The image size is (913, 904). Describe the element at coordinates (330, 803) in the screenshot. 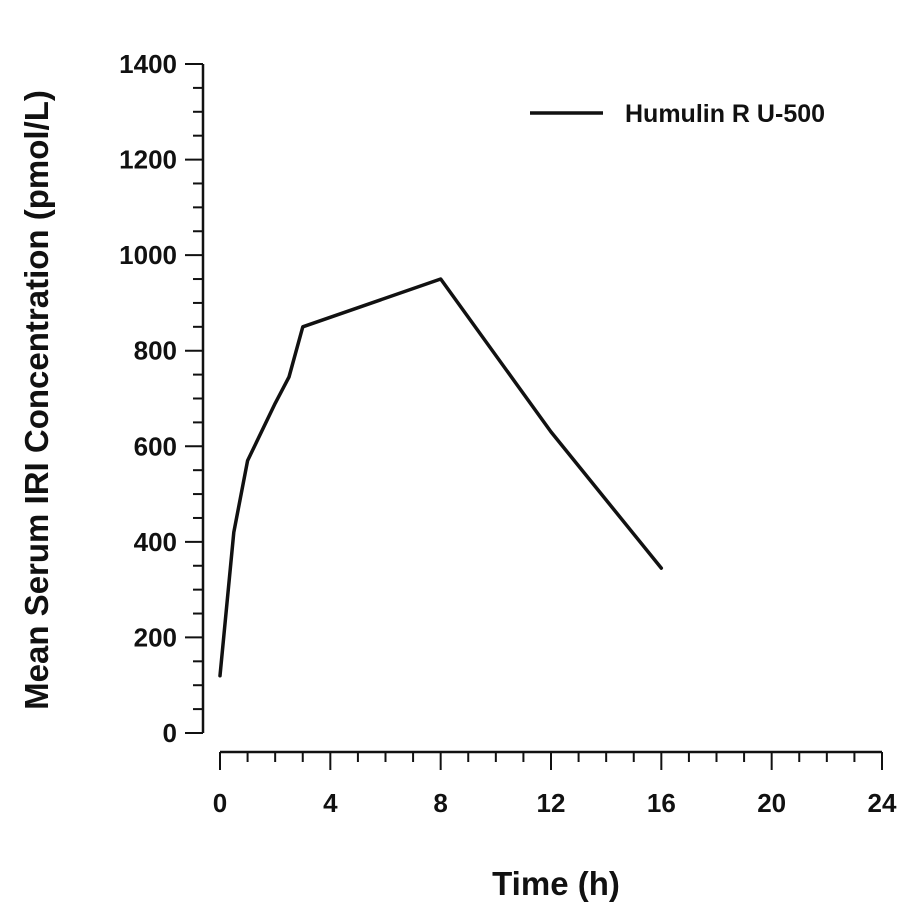

I see `x-tick-label: 4` at that location.